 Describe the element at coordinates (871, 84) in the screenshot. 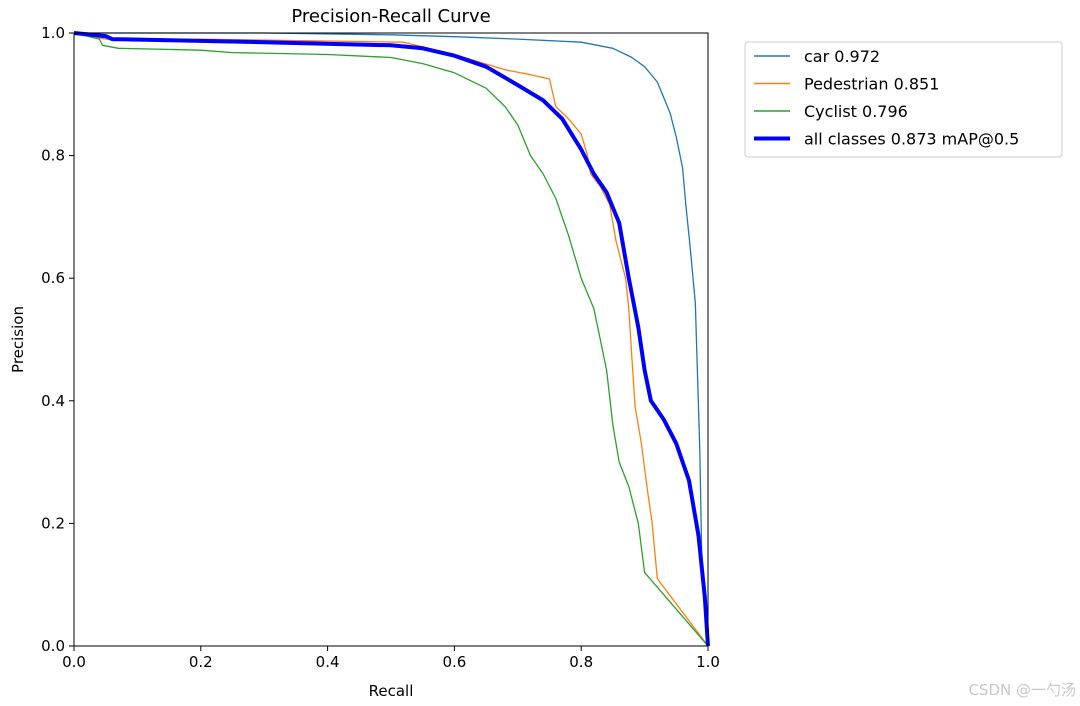

I see `legend-label-1: Pedestrian 0.851` at that location.